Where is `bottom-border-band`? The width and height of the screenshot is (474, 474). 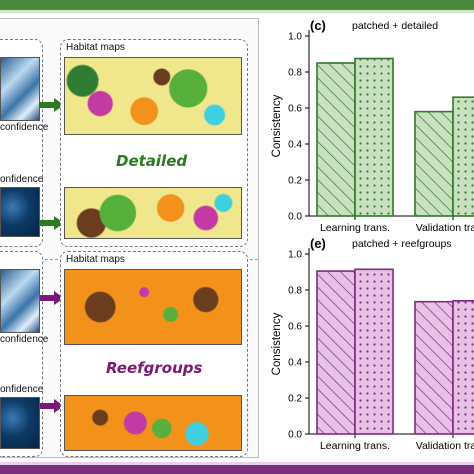
bottom-border-band is located at coordinates (237, 469).